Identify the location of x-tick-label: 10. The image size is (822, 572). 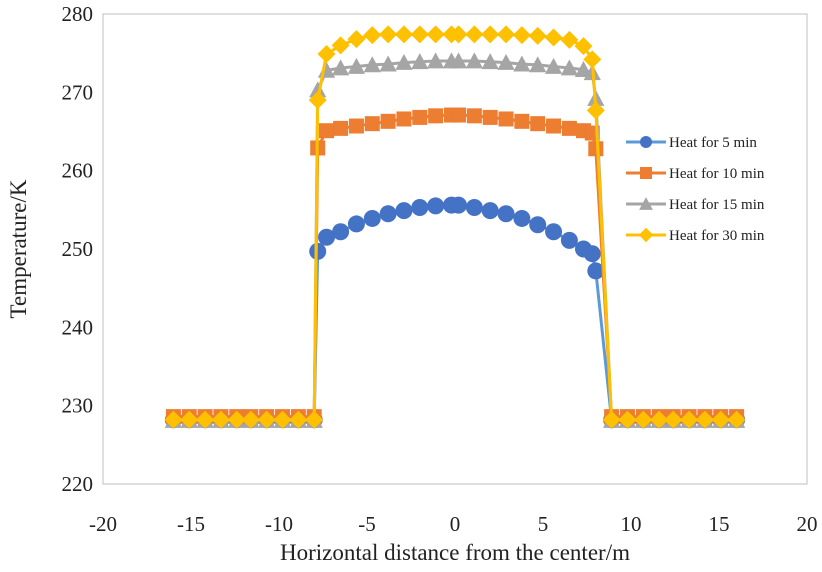
(631, 524).